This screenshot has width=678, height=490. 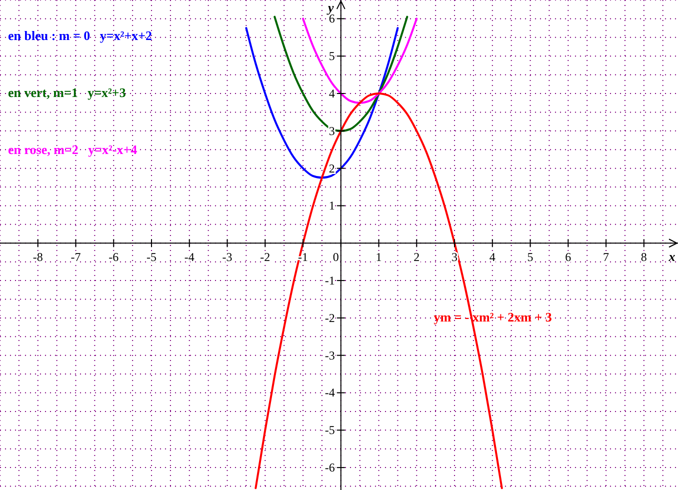 I want to click on y-tick-label: -1, so click(x=329, y=281).